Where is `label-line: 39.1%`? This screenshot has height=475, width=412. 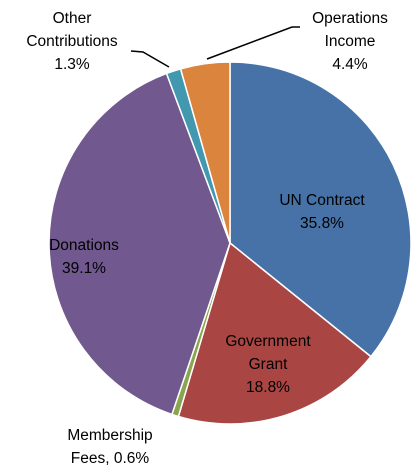 label-line: 39.1% is located at coordinates (84, 268).